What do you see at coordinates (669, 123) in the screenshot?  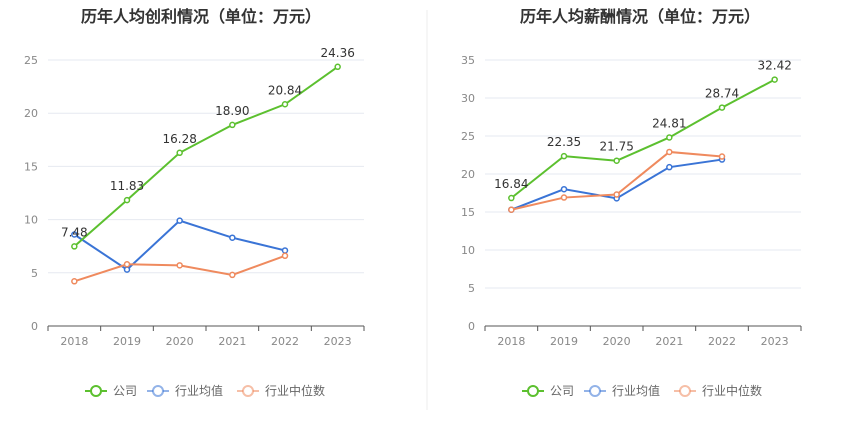 I see `data-label: 24.81` at bounding box center [669, 123].